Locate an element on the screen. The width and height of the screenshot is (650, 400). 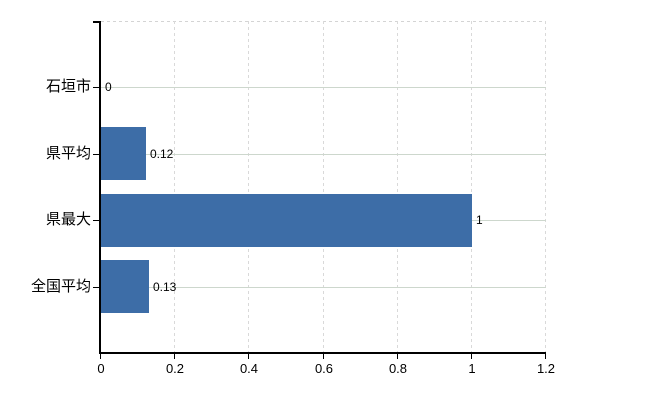
category-label: 県最大 is located at coordinates (68, 219).